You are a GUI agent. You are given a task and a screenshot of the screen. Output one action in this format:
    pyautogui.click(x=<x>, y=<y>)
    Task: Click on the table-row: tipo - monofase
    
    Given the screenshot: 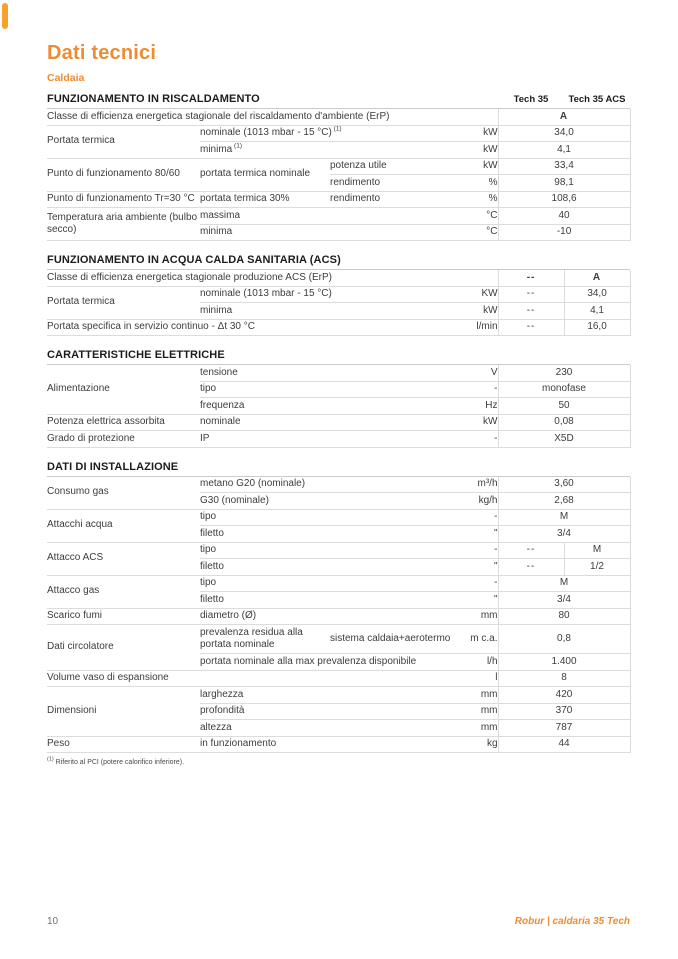 What is the action you would take?
    pyautogui.click(x=339, y=389)
    